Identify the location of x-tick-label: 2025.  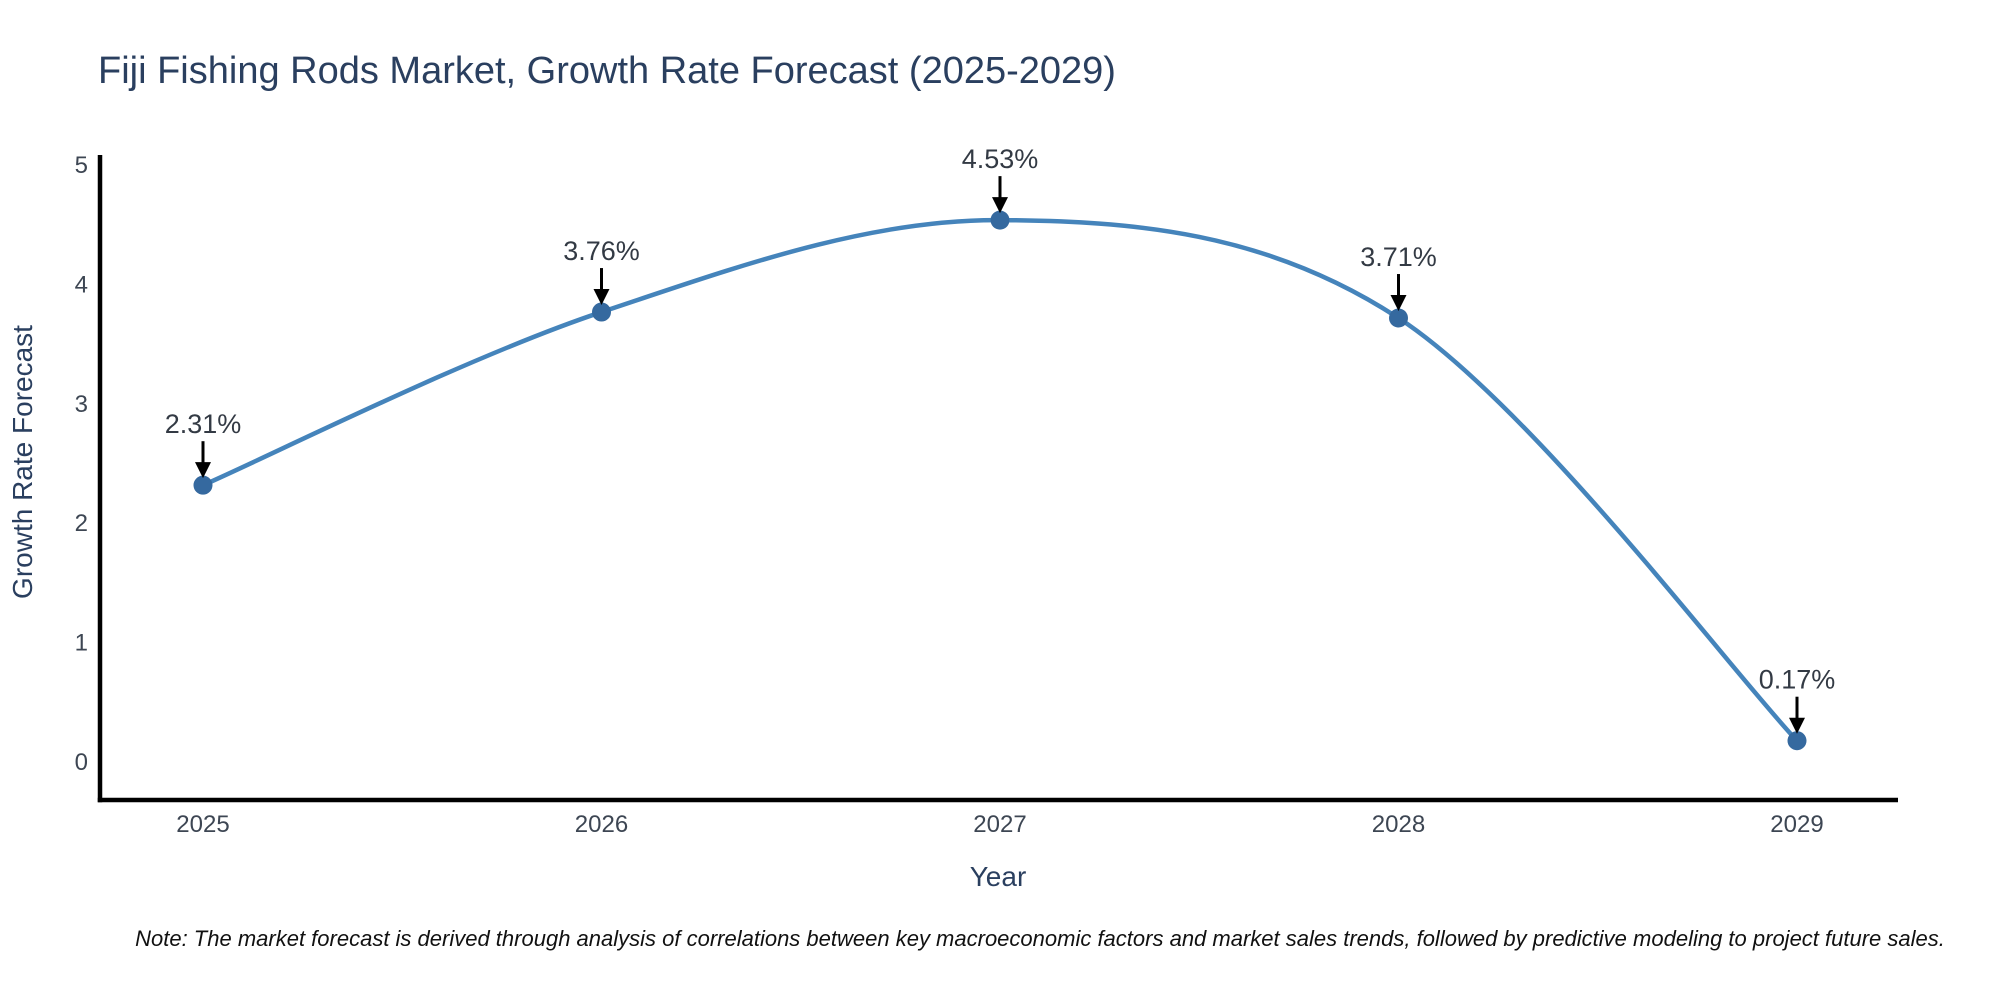
(202, 824).